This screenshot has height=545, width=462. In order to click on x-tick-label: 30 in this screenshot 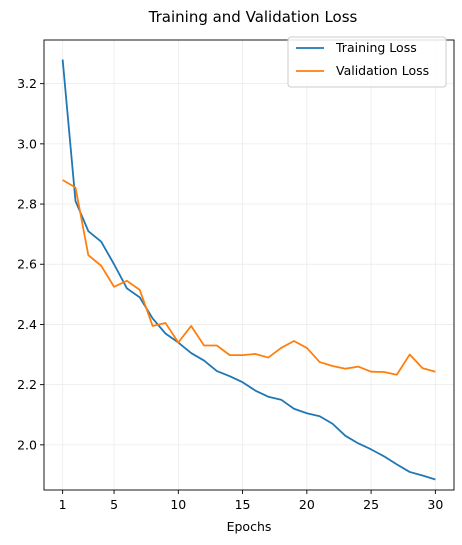, I will do `click(435, 504)`.